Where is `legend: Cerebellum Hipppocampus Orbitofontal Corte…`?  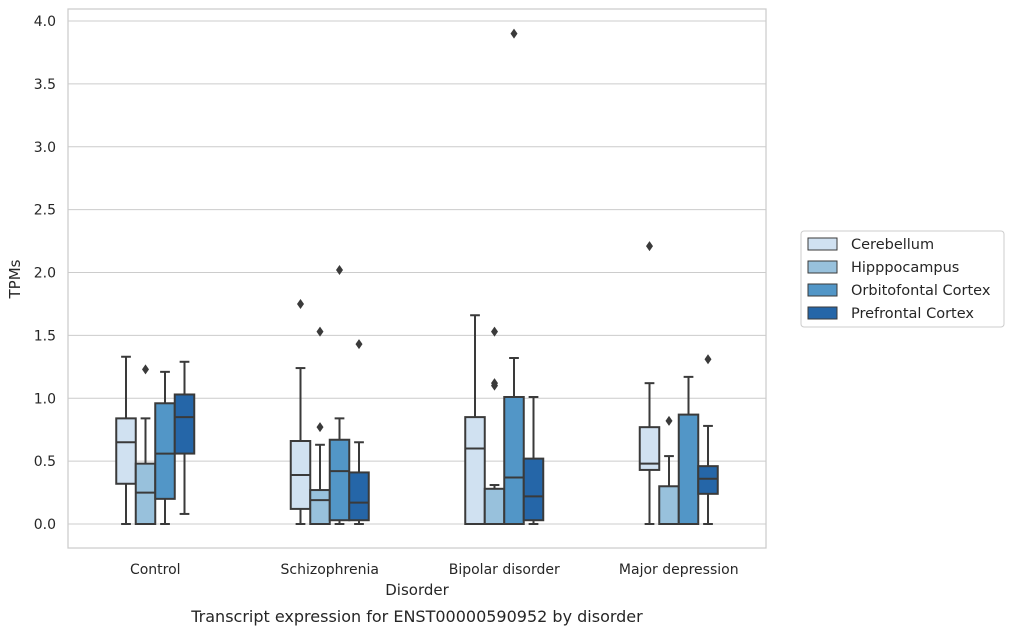
legend: Cerebellum Hipppocampus Orbitofontal Corte… is located at coordinates (902, 279).